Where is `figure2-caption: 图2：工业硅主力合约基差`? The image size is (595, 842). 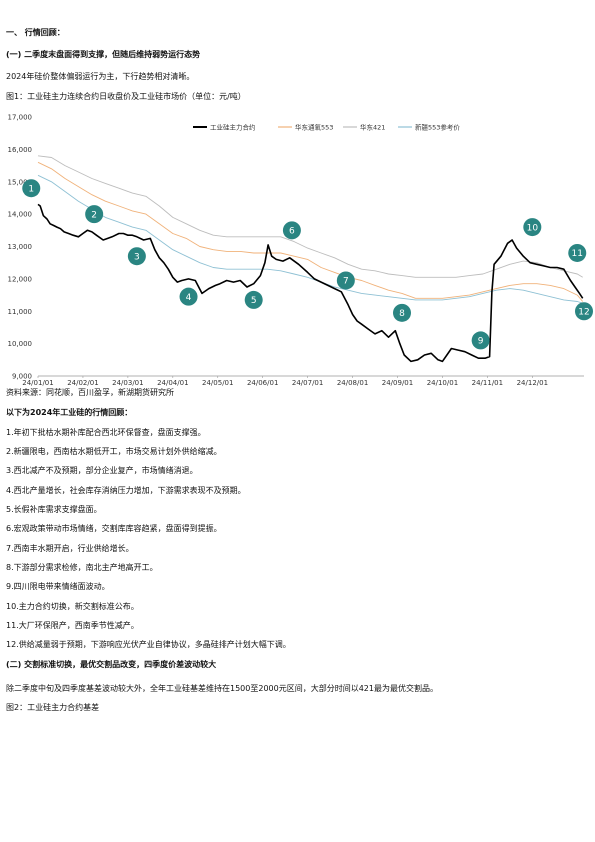 figure2-caption: 图2：工业硅主力合约基差 is located at coordinates (53, 707).